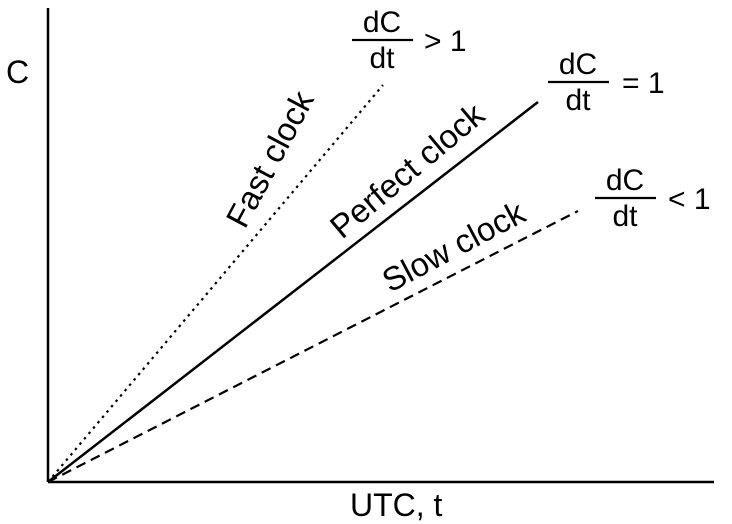 This screenshot has height=524, width=732. I want to click on perfect-fraction-numerator: dC, so click(578, 64).